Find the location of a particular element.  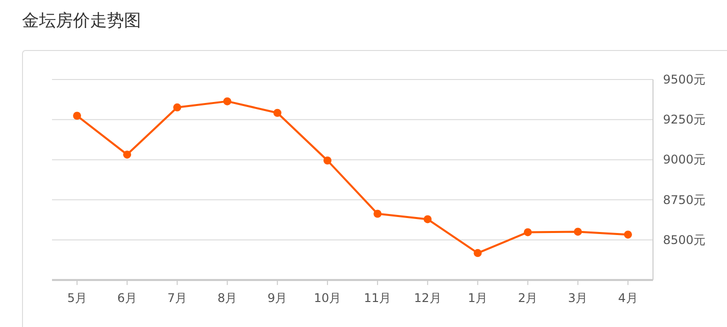

x-tick-label: 10月 is located at coordinates (328, 298).